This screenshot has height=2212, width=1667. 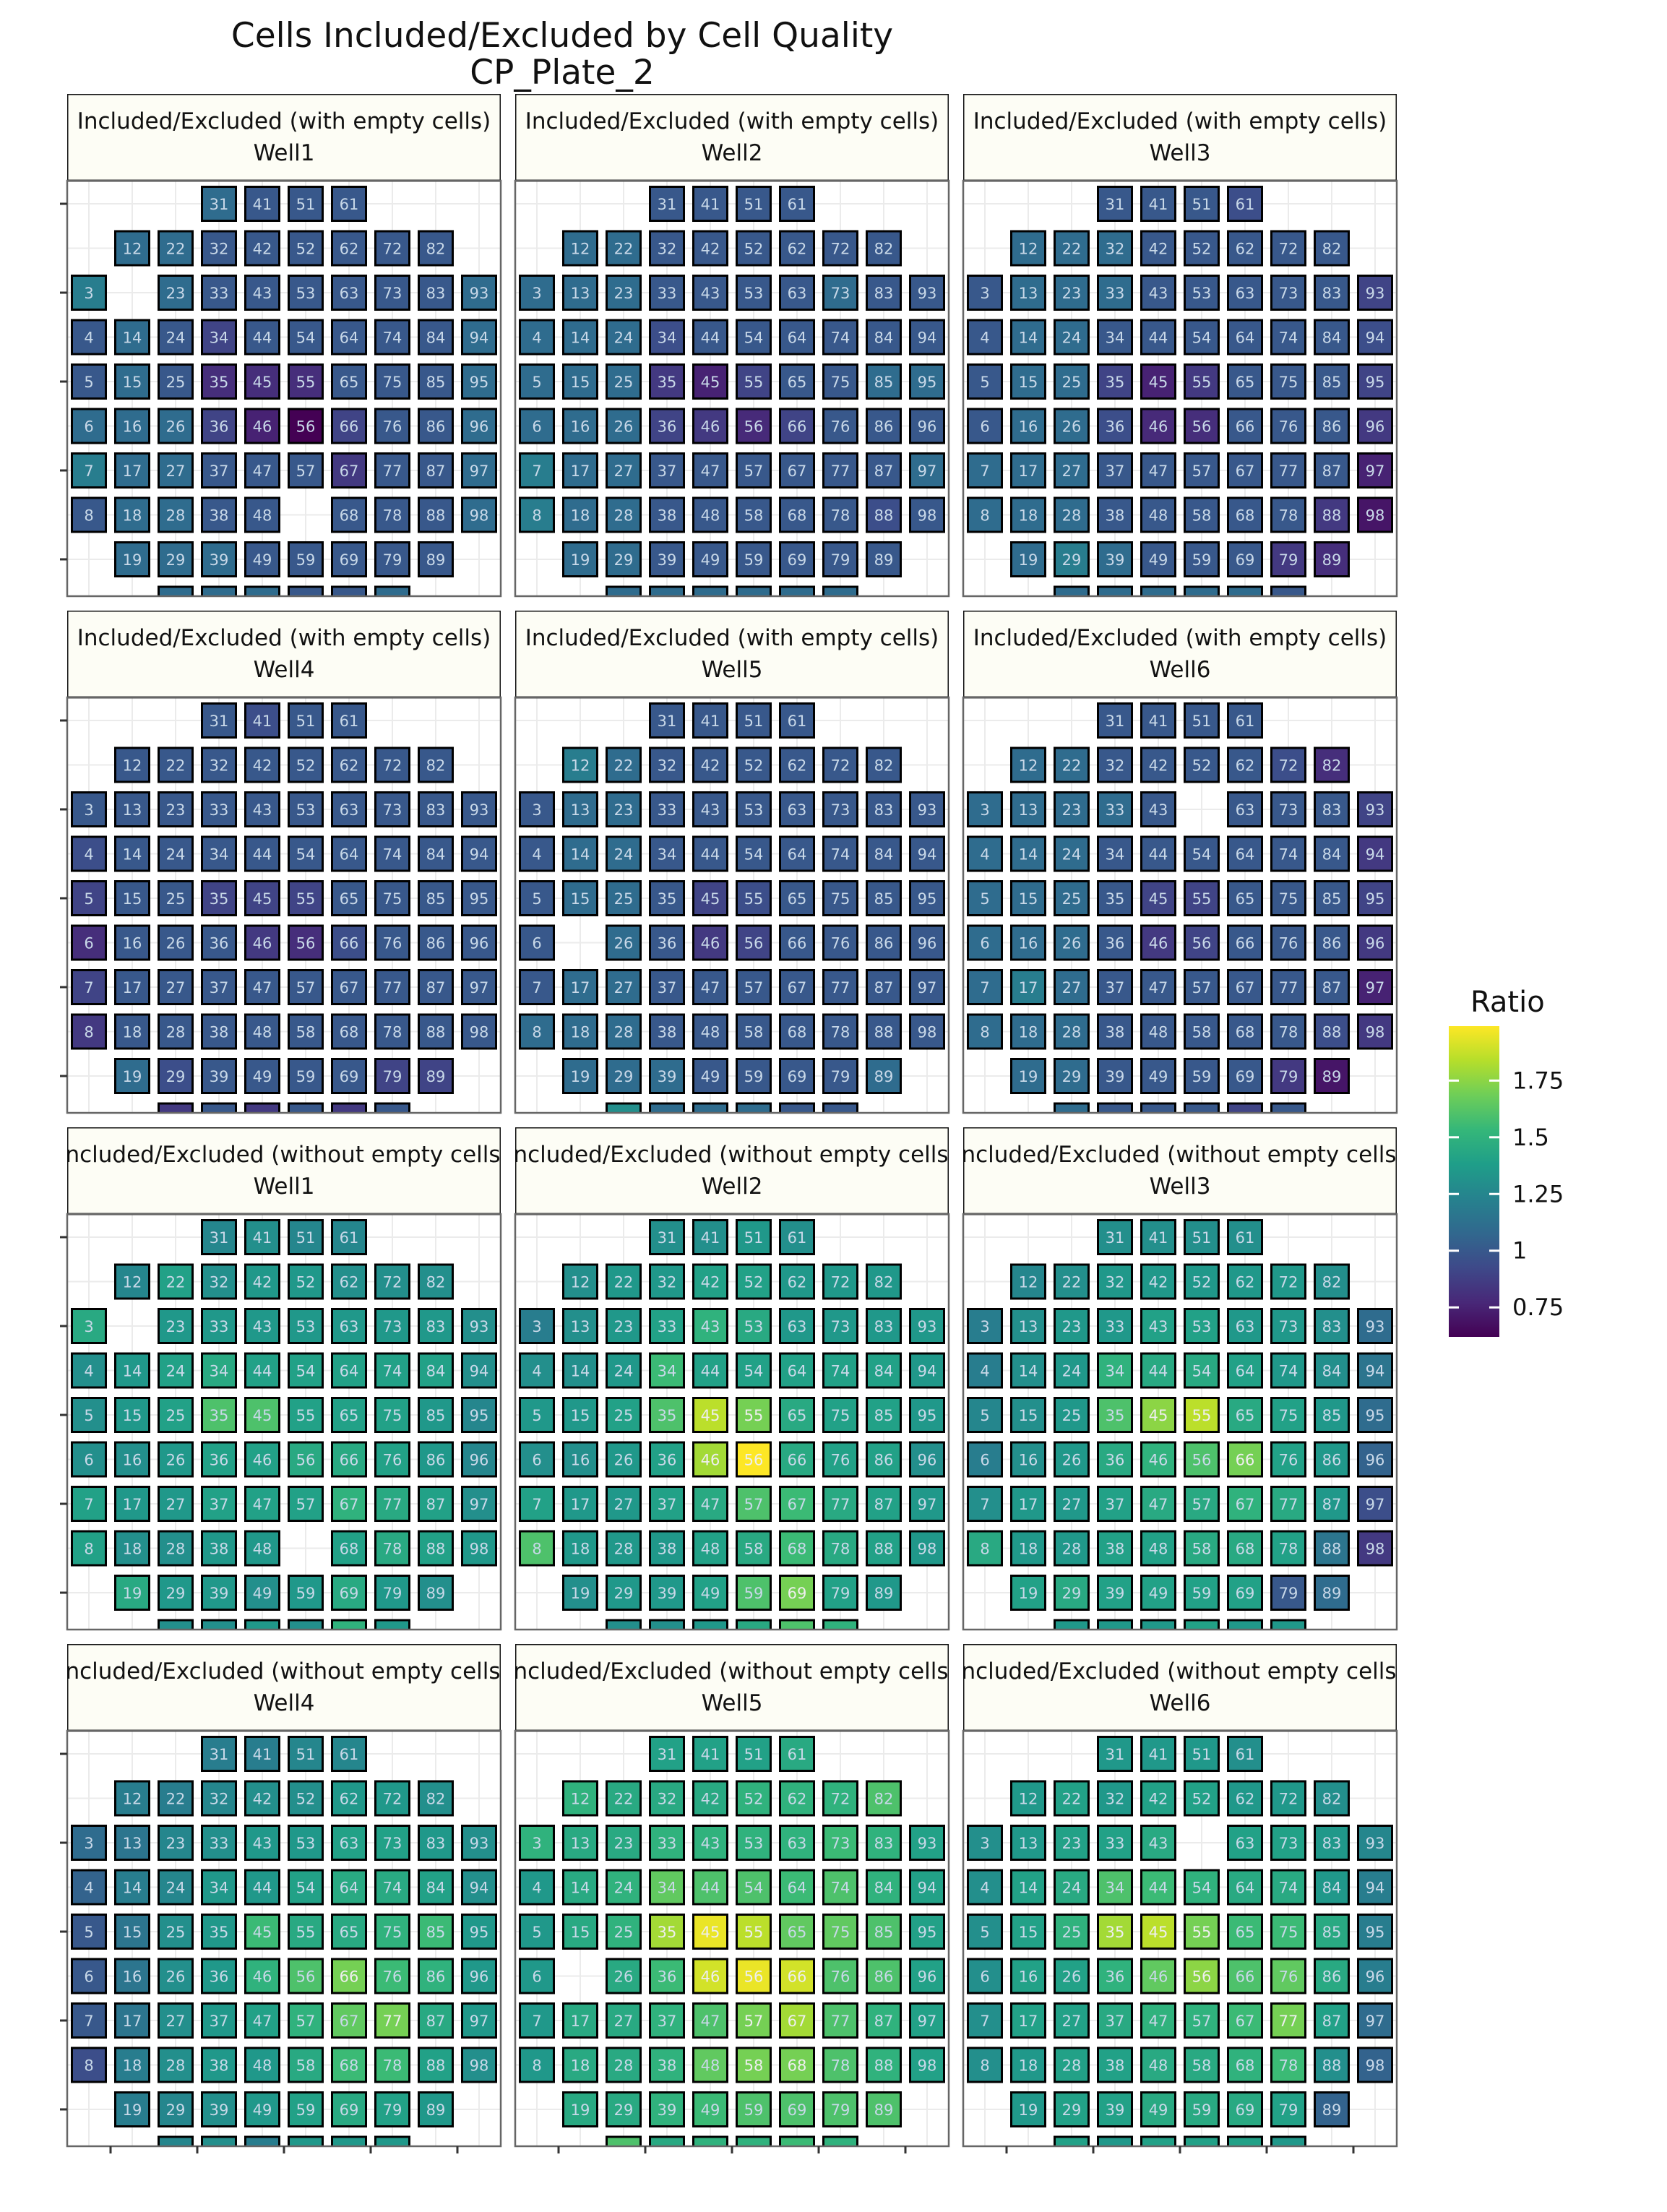 What do you see at coordinates (1332, 382) in the screenshot?
I see `tile-label: 85` at bounding box center [1332, 382].